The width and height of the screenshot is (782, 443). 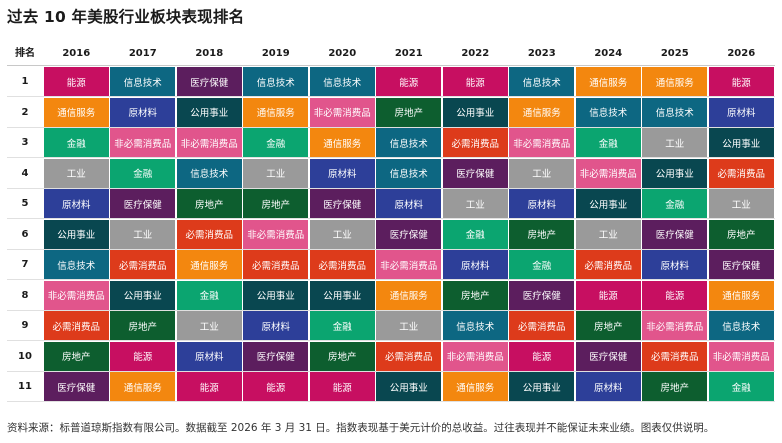 I want to click on rank-label-6: 6, so click(x=25, y=234).